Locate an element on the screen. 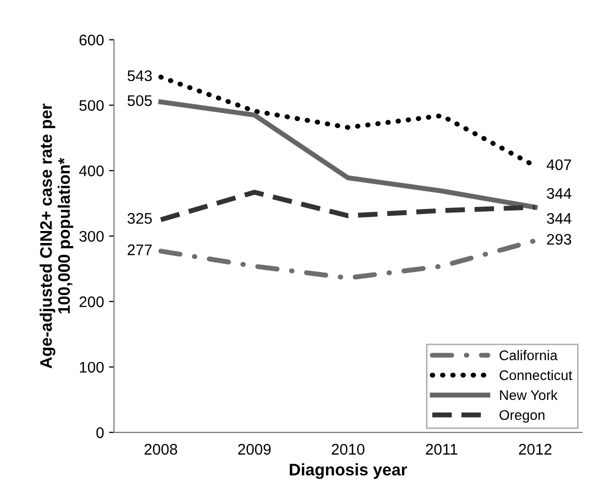  data-label: 277 is located at coordinates (140, 250).